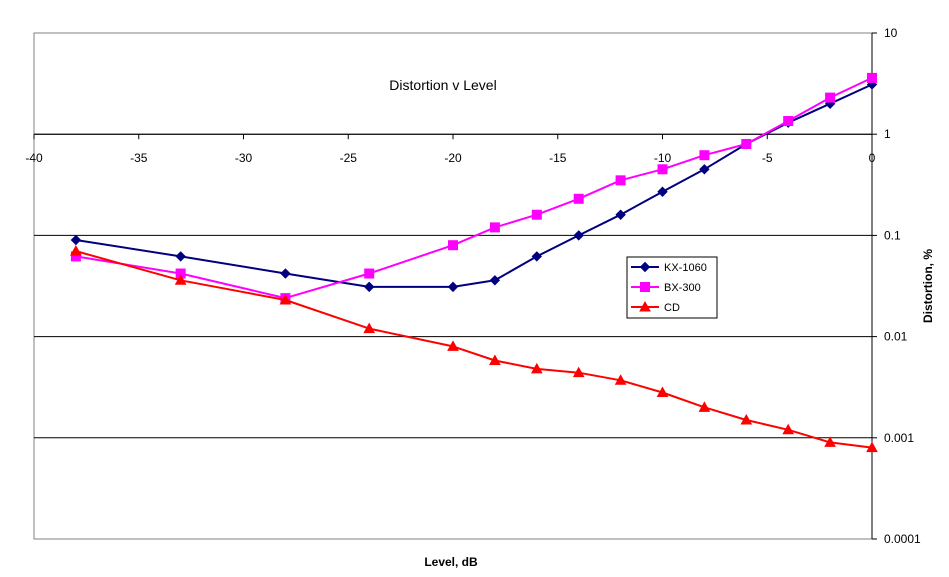  I want to click on x-tick-labels: -40 -35 -30 -25 -20 -15 -10 -5 0, so click(450, 149).